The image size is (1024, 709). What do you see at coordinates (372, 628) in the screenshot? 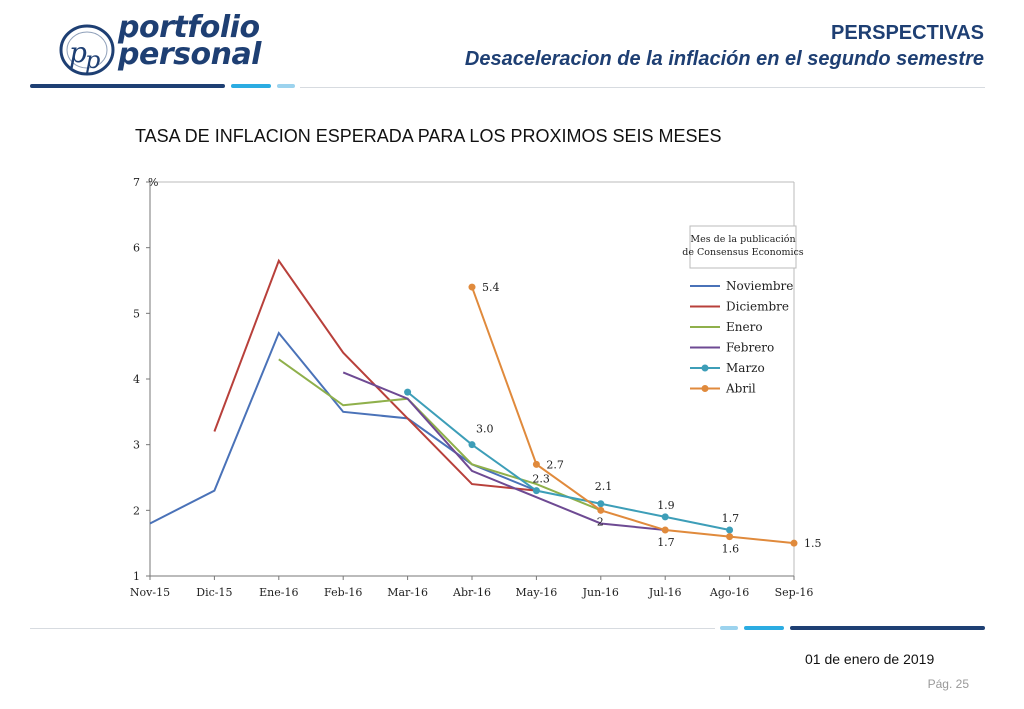
I see `footer-divider-thin` at bounding box center [372, 628].